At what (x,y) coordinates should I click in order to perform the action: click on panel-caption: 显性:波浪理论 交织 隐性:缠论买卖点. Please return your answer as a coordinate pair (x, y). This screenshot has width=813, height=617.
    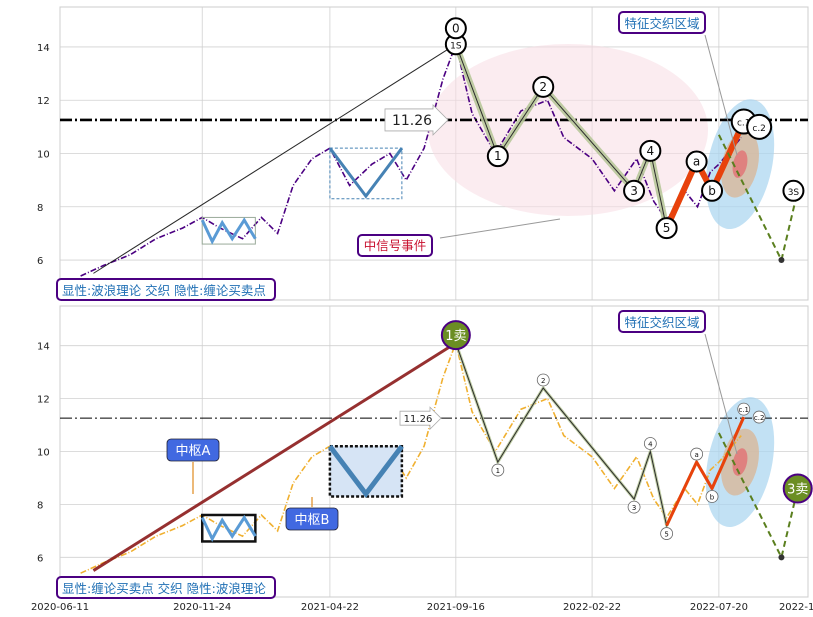
    Looking at the image, I should click on (164, 290).